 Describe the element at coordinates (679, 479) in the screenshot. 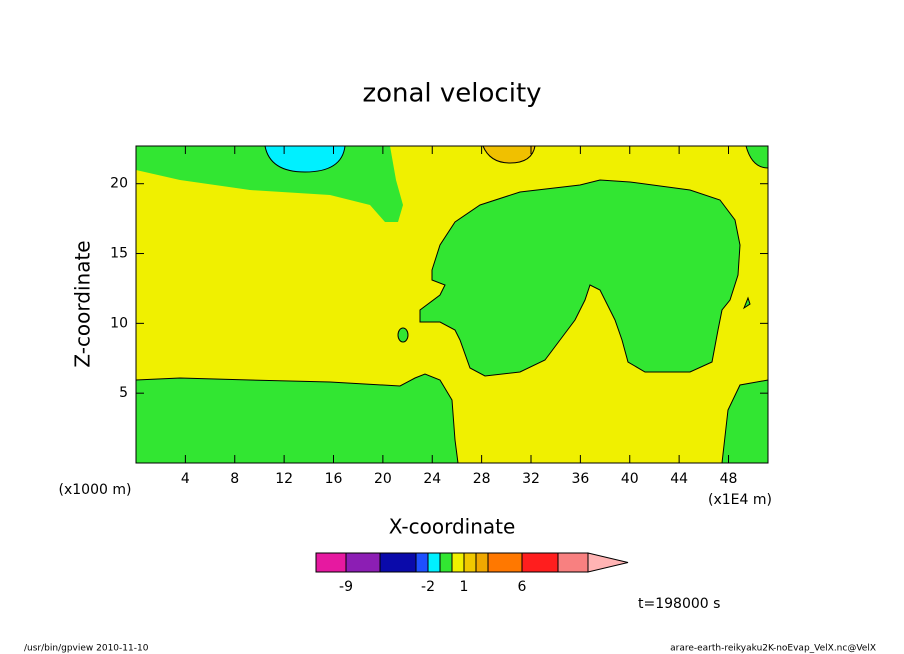

I see `x-tick-label: 44` at that location.